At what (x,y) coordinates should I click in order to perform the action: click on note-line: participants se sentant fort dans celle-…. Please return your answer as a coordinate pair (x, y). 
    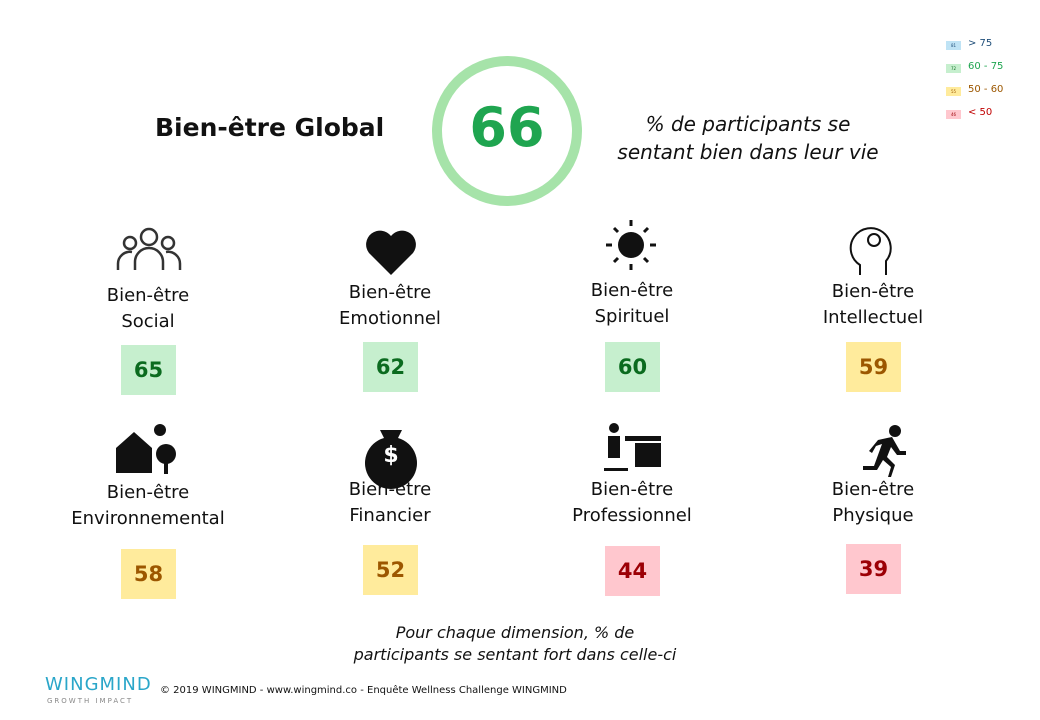
    Looking at the image, I should click on (515, 654).